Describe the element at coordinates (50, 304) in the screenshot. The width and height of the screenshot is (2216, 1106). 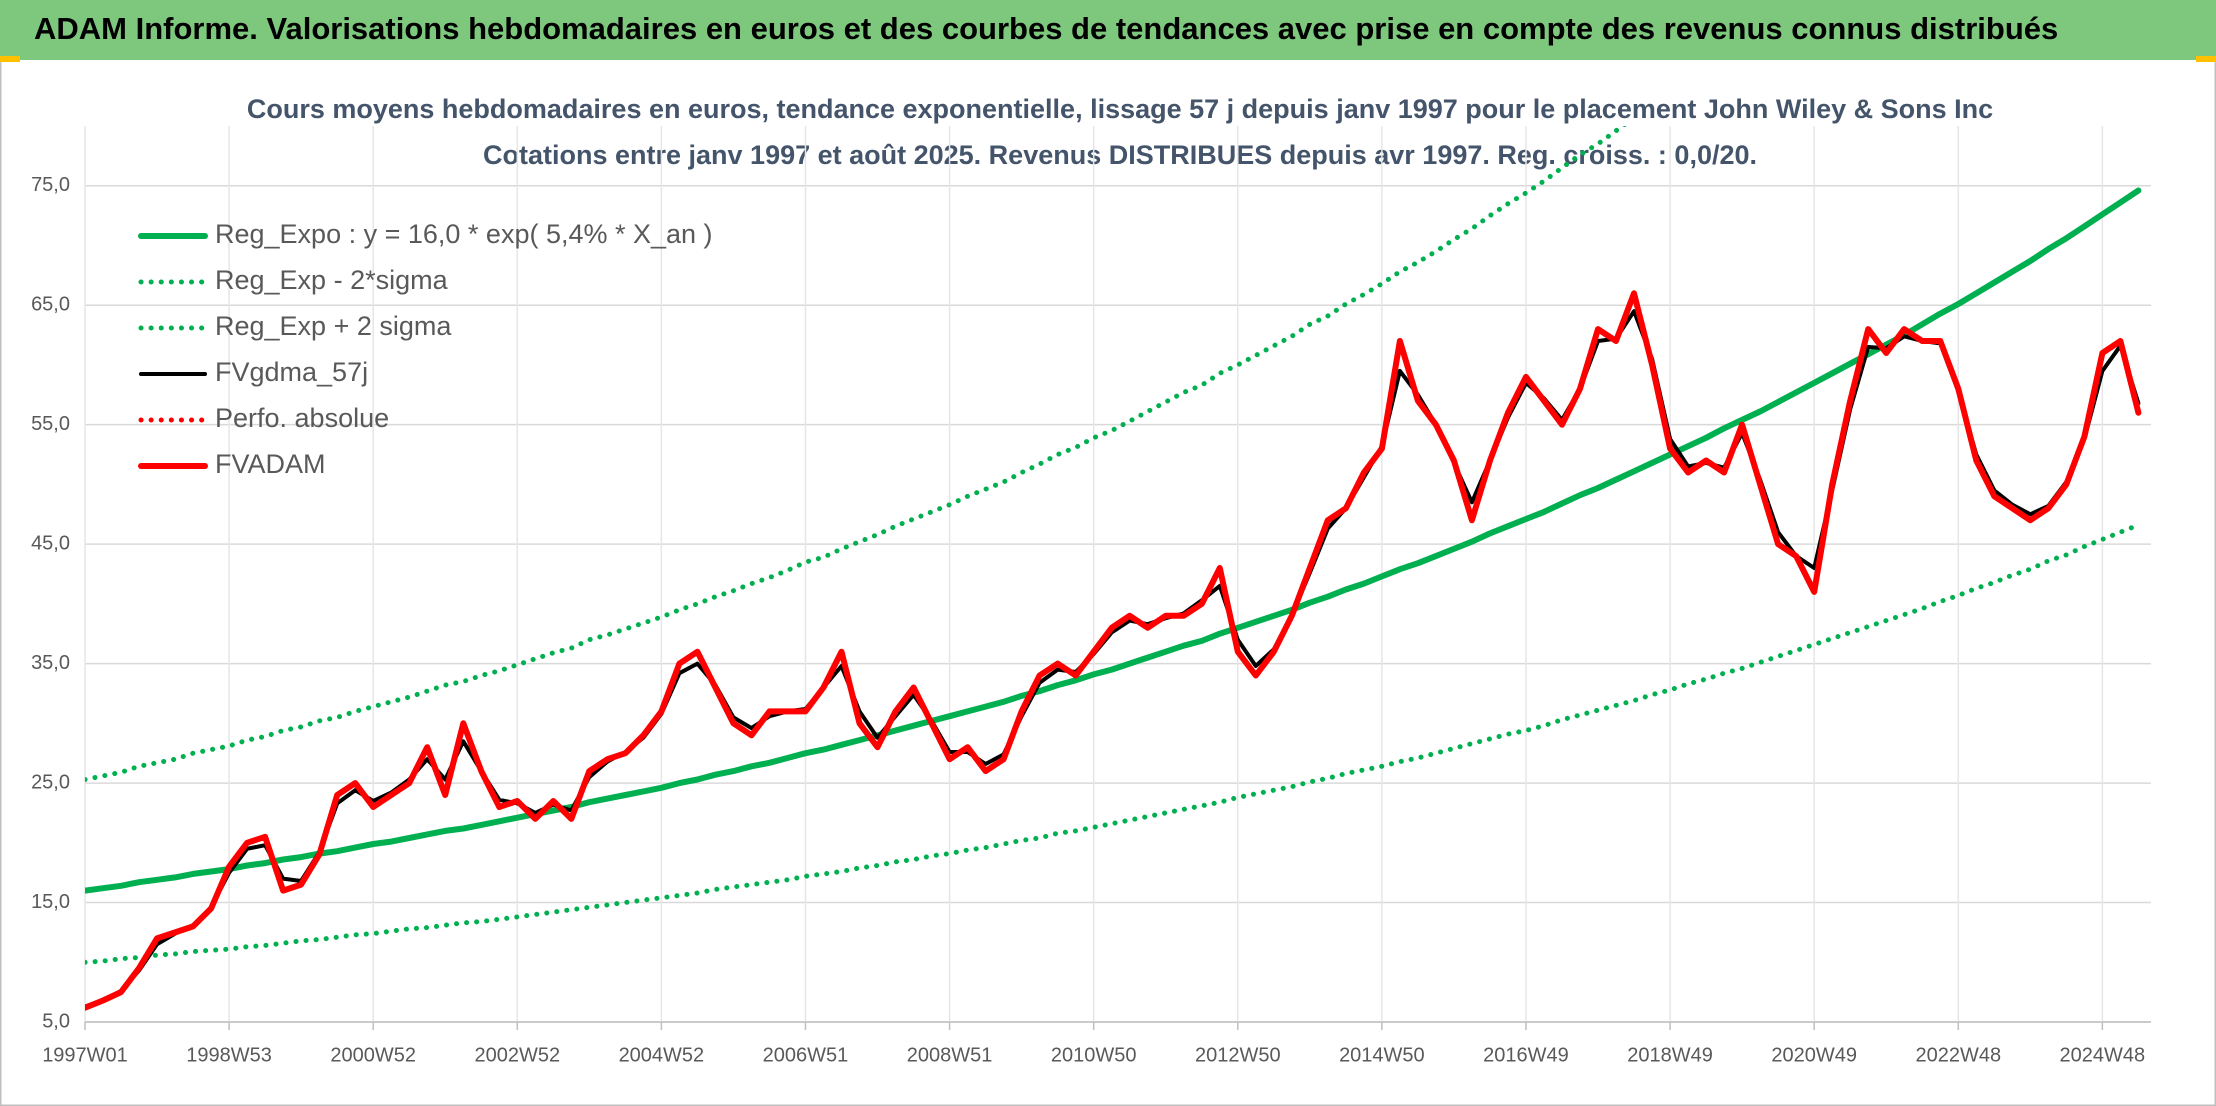
I see `y-tick-label: 65,0` at that location.